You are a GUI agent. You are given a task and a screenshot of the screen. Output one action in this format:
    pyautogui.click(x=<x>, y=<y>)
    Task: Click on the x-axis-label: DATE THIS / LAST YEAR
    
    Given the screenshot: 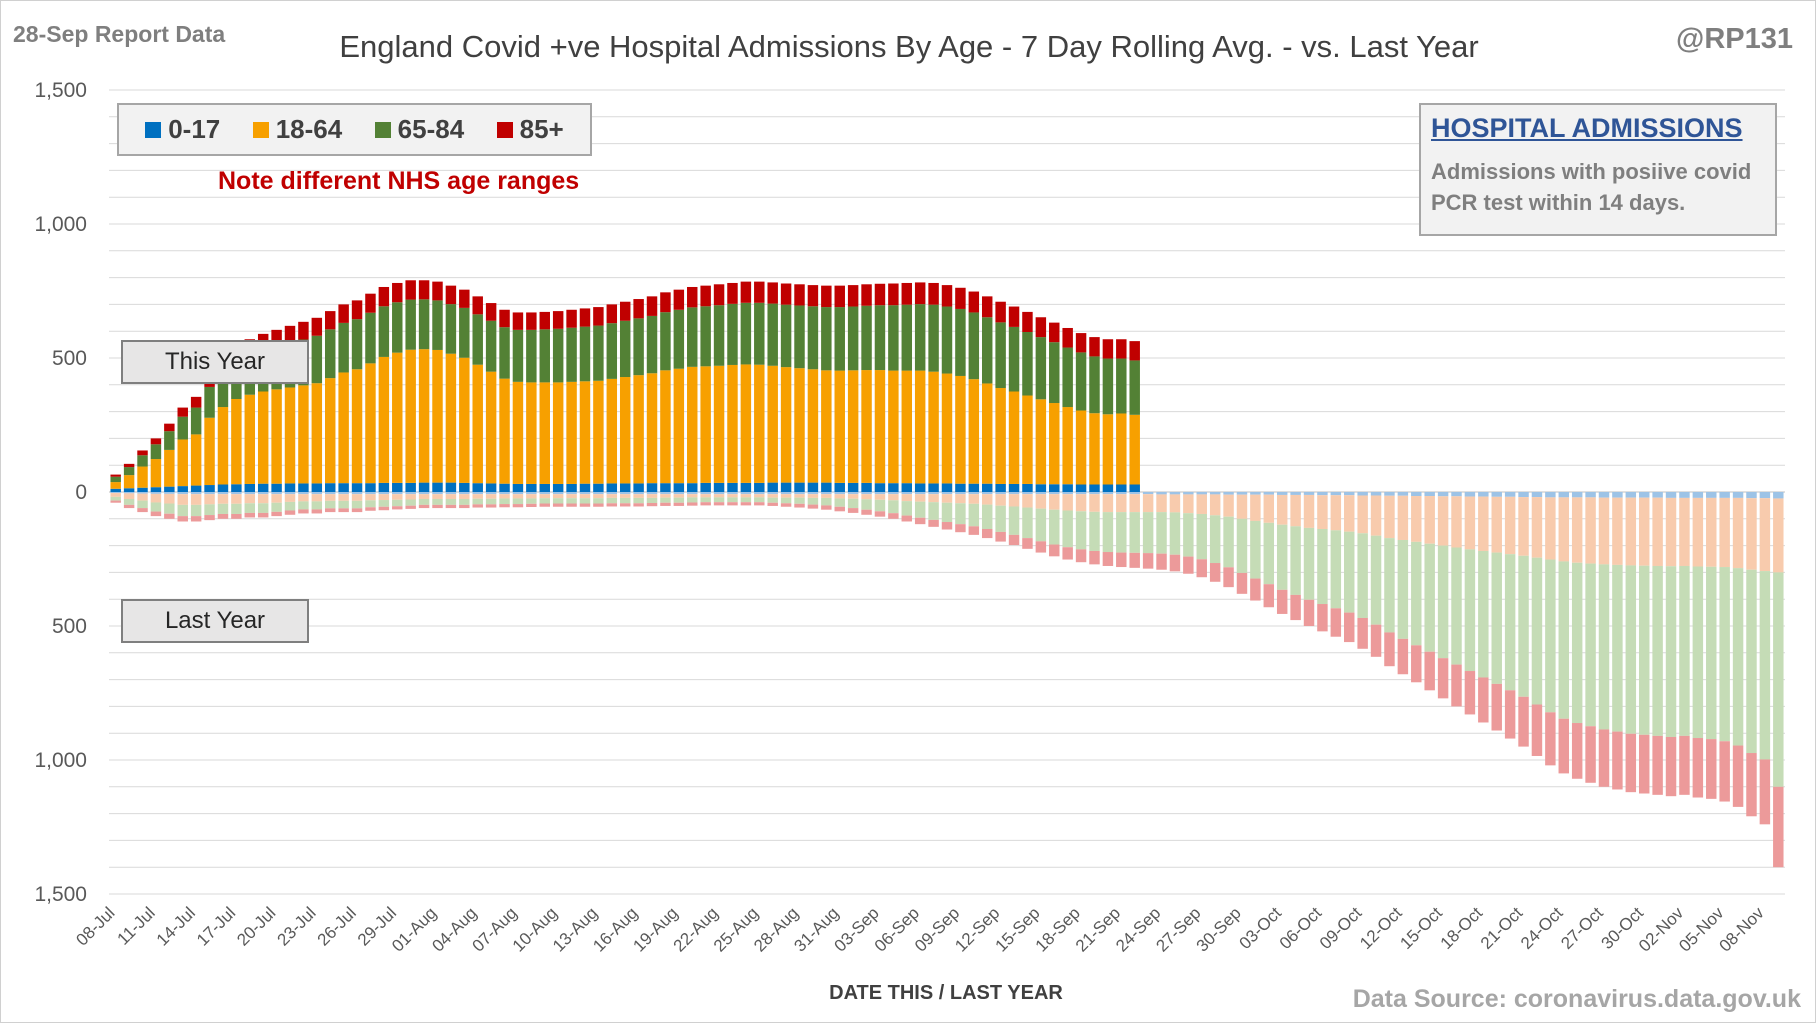 What is the action you would take?
    pyautogui.click(x=946, y=993)
    